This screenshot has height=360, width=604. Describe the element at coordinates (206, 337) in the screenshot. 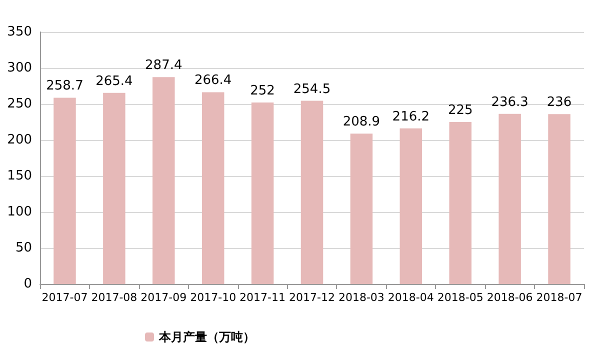

I see `legend-label: 本月产量（万吨）` at that location.